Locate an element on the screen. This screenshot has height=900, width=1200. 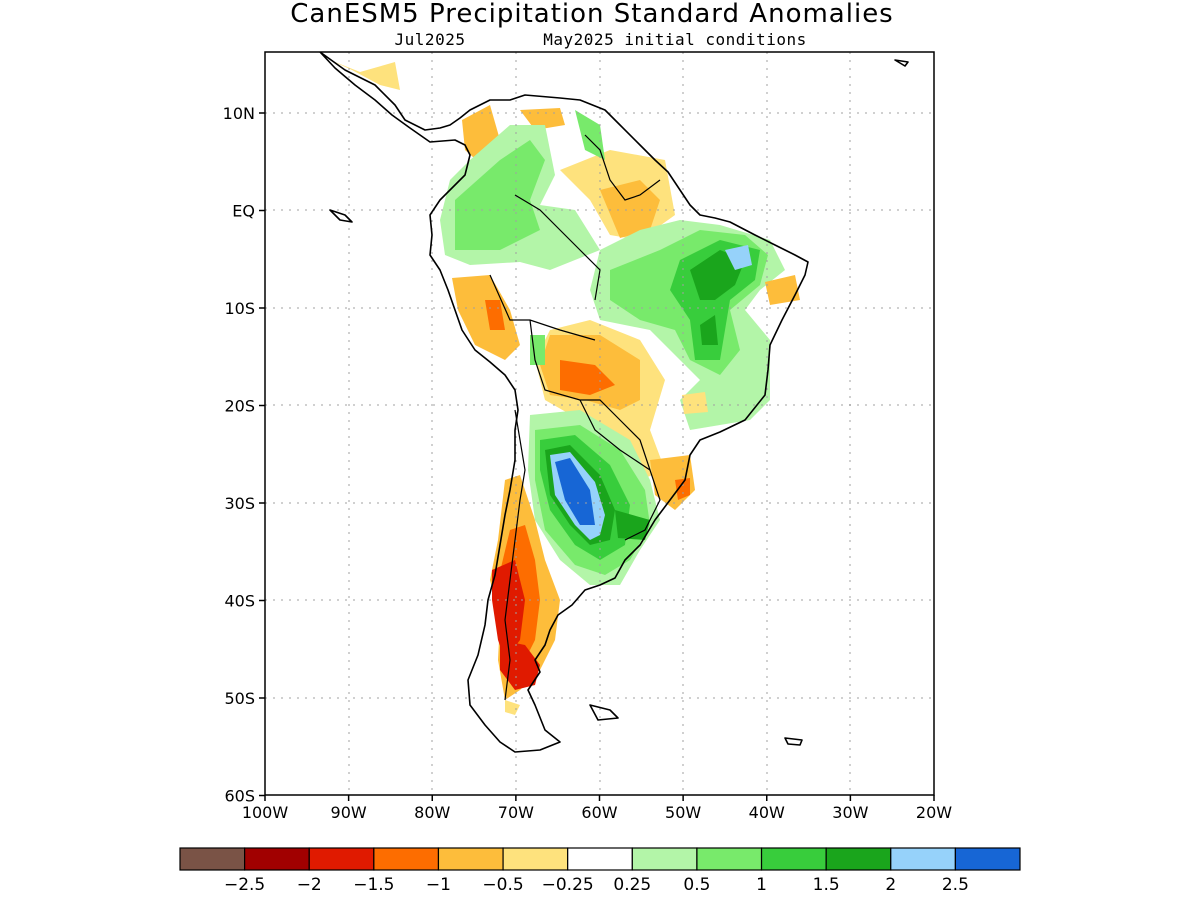
lon-label: 50W is located at coordinates (683, 812).